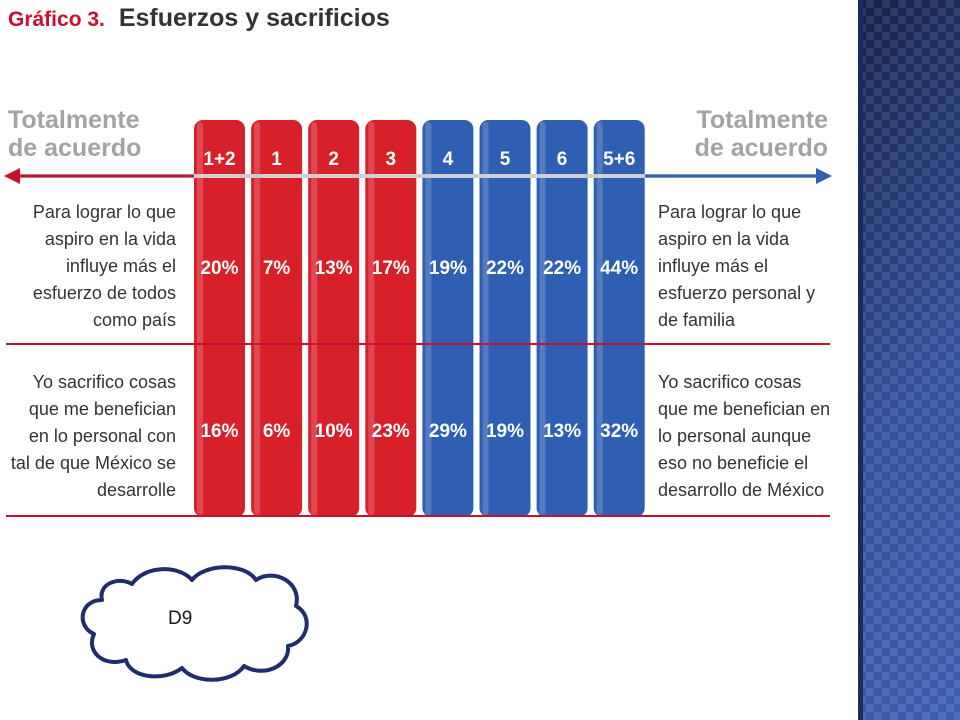 The width and height of the screenshot is (960, 720). I want to click on left-scale-label: Totalmente, so click(74, 120).